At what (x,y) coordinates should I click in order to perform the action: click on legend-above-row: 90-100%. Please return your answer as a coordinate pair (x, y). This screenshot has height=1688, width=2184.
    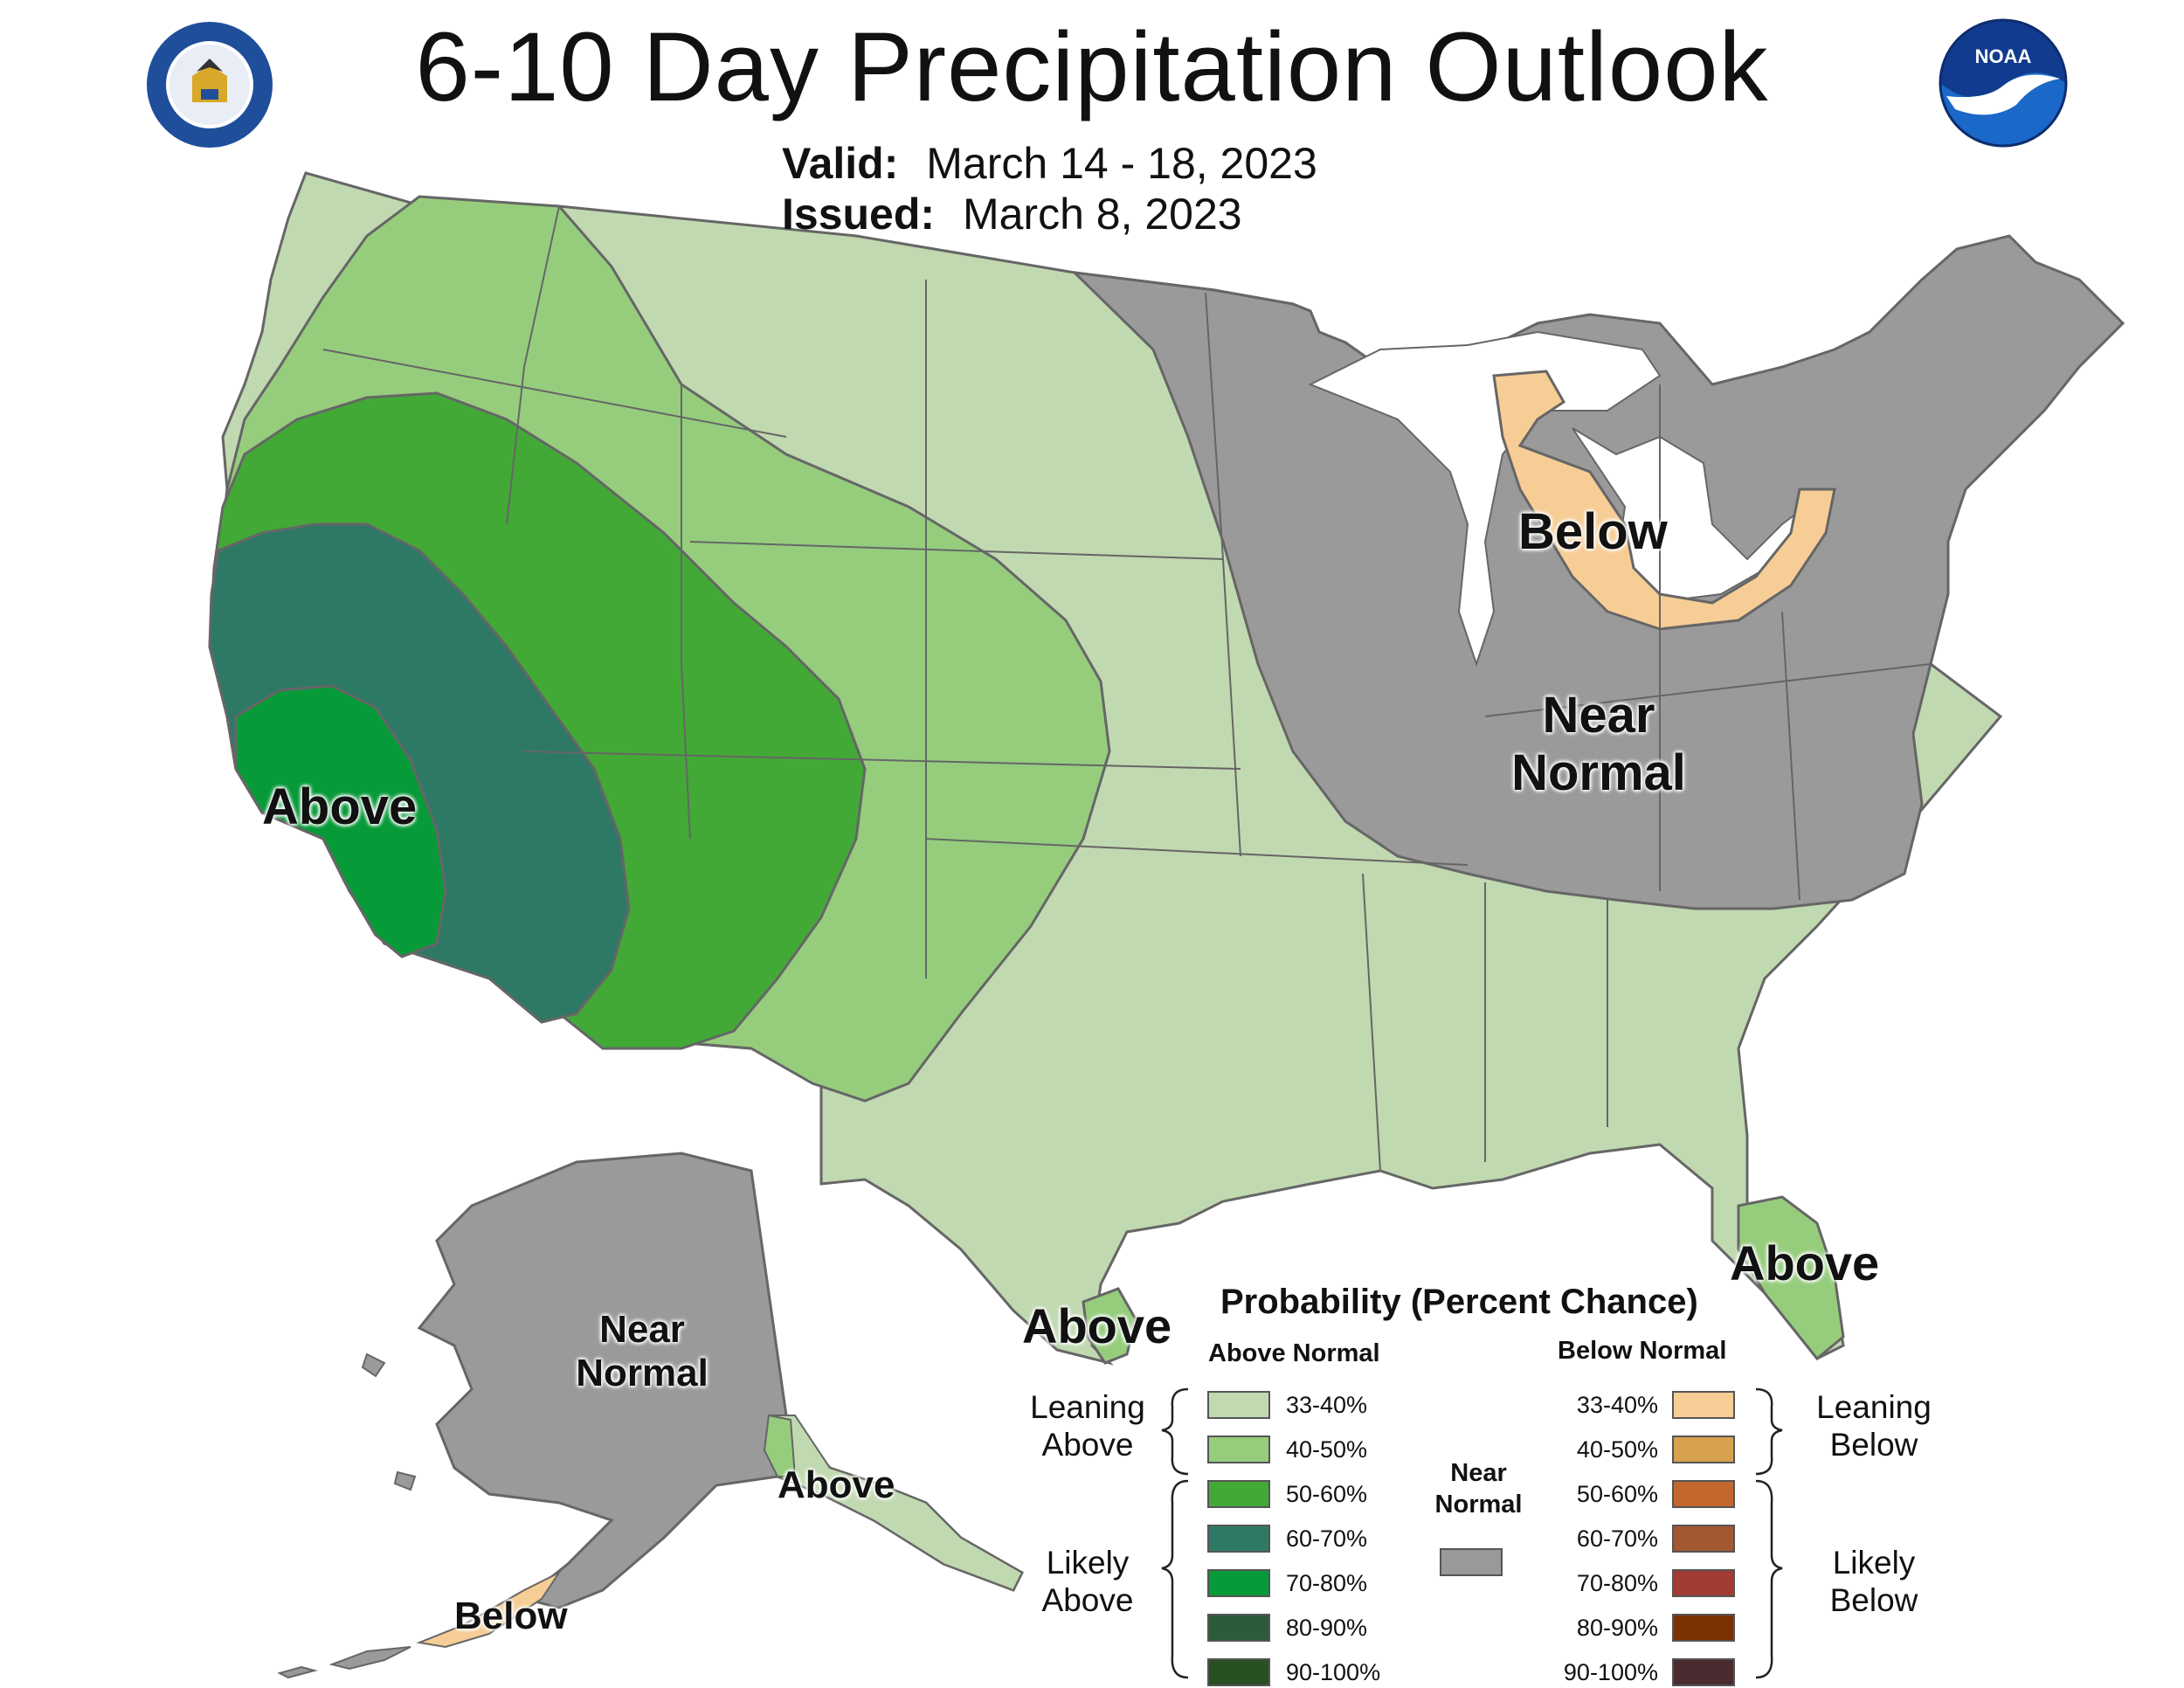
    Looking at the image, I should click on (1293, 1672).